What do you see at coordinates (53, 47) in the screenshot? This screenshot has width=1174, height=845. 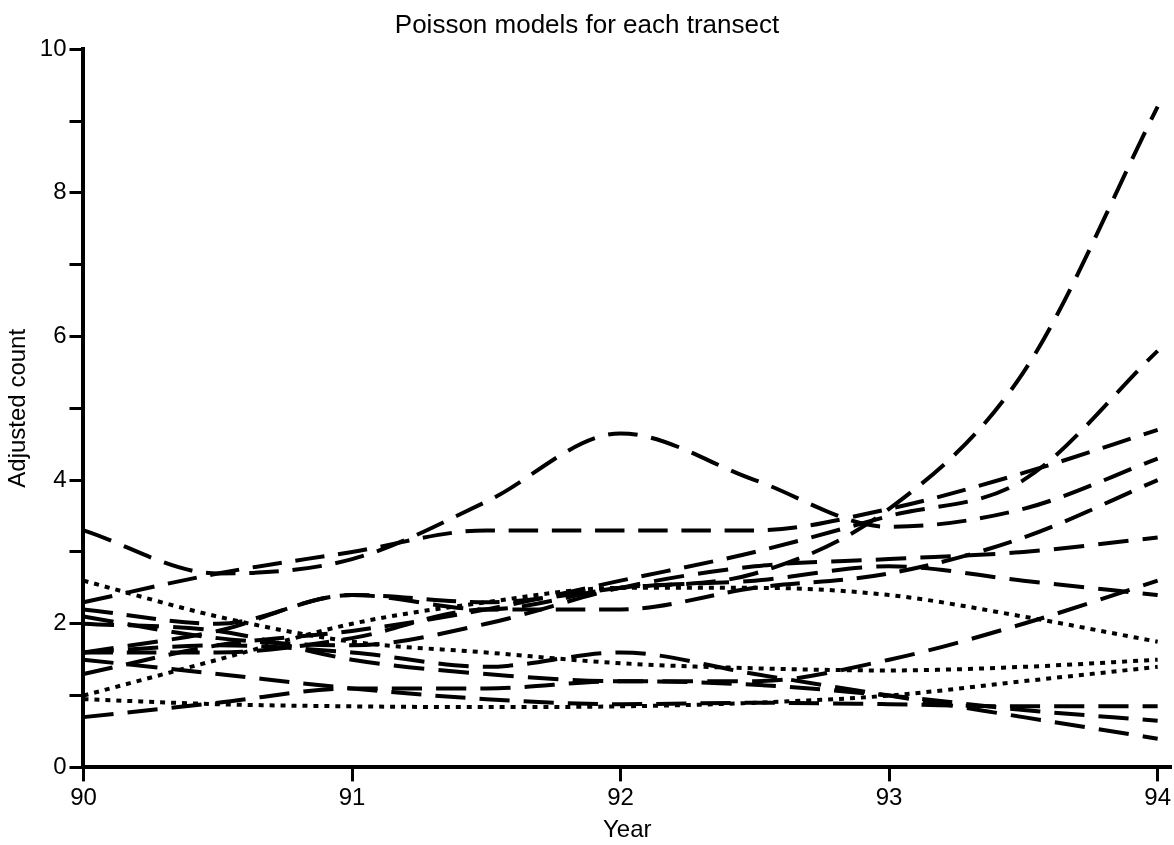 I see `y-tick-label: 10` at bounding box center [53, 47].